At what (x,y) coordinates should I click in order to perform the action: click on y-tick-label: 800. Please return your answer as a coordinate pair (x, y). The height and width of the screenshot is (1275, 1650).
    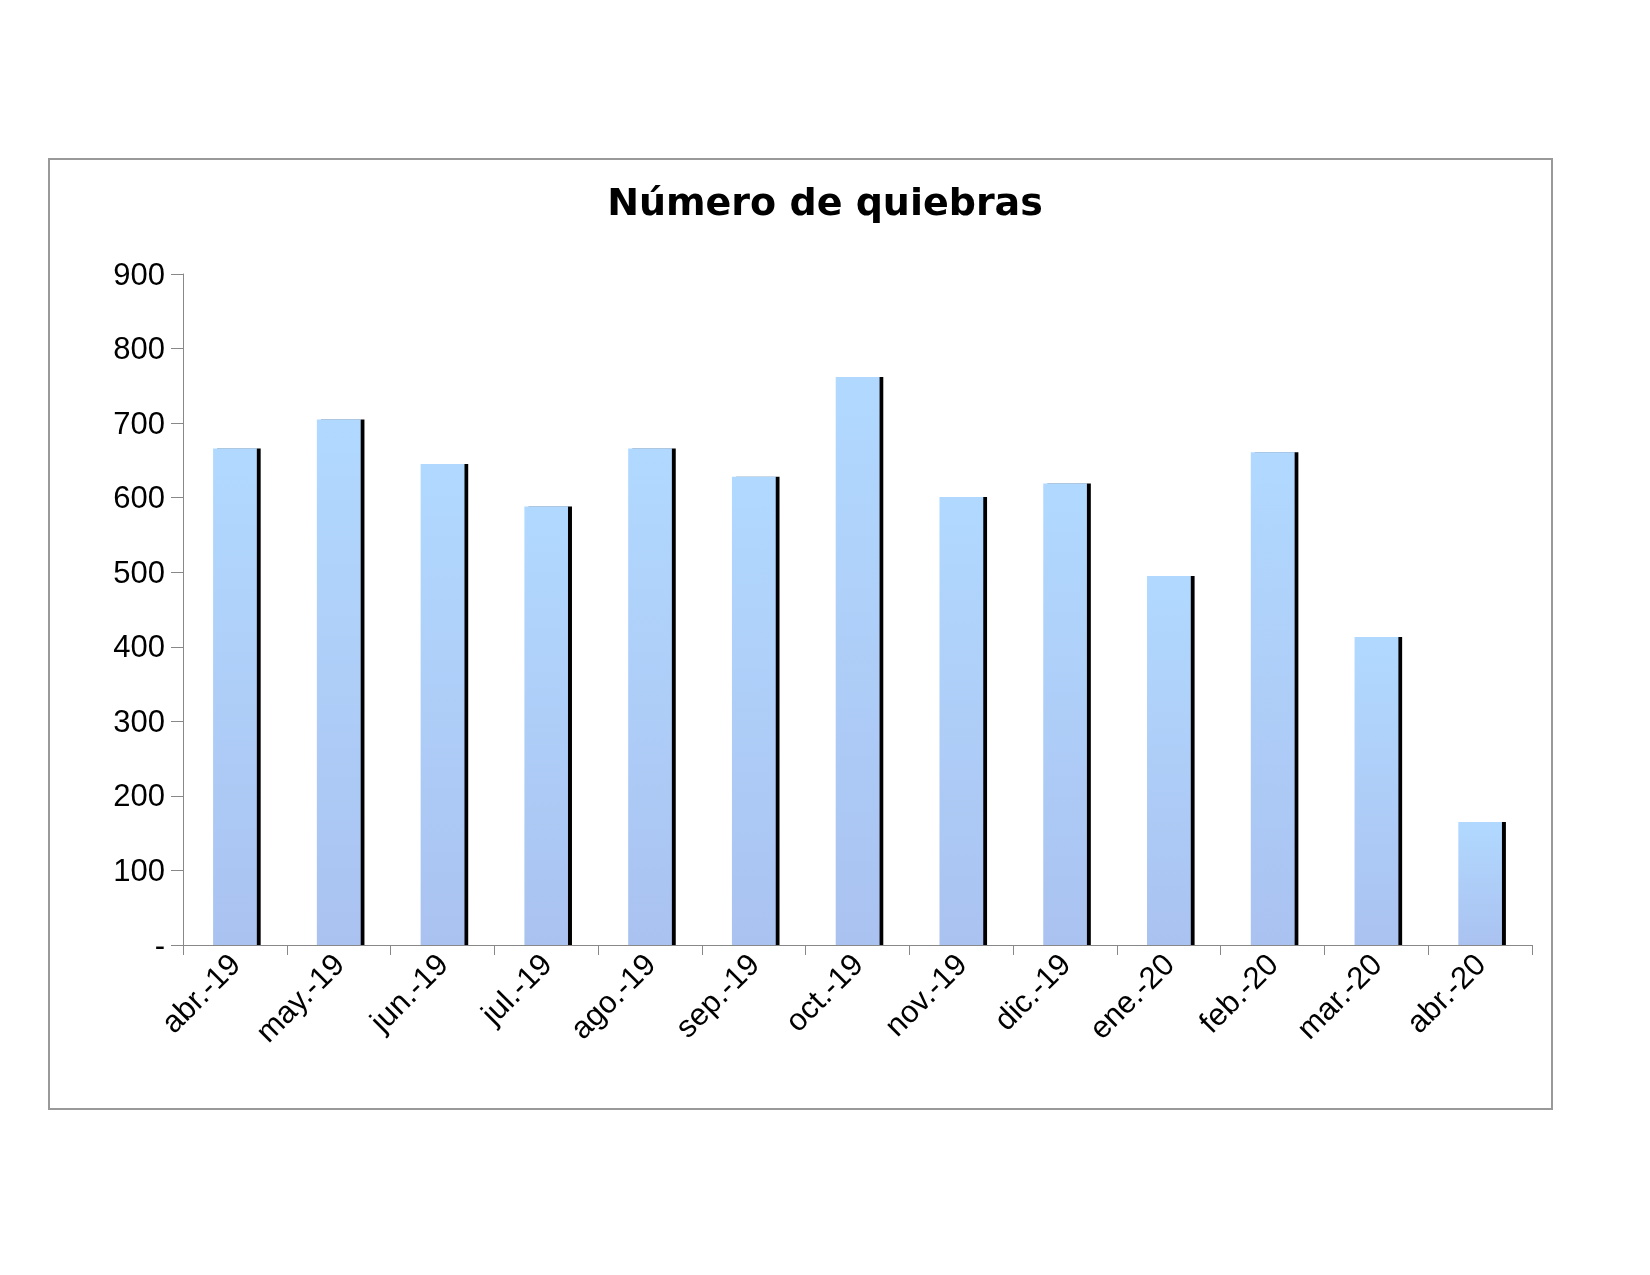
    Looking at the image, I should click on (139, 349).